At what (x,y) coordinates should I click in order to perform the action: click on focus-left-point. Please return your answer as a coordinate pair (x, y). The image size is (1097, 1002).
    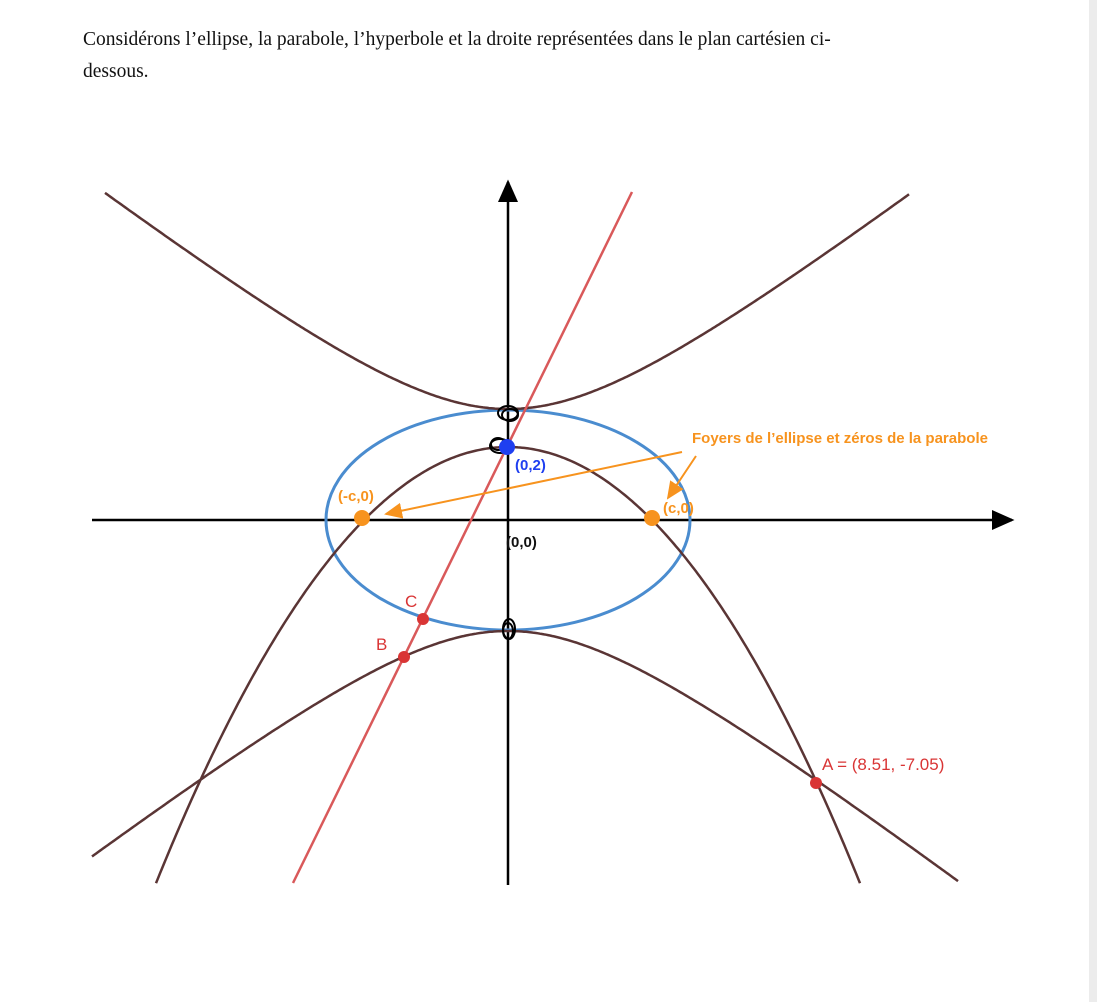
    Looking at the image, I should click on (362, 518).